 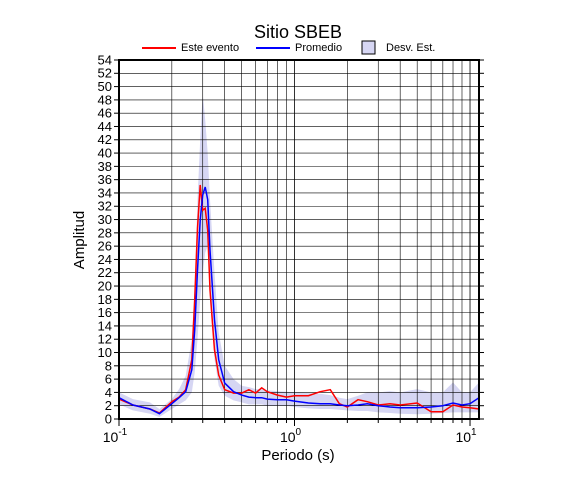 I want to click on x-tick-exponent: 0, so click(x=299, y=432).